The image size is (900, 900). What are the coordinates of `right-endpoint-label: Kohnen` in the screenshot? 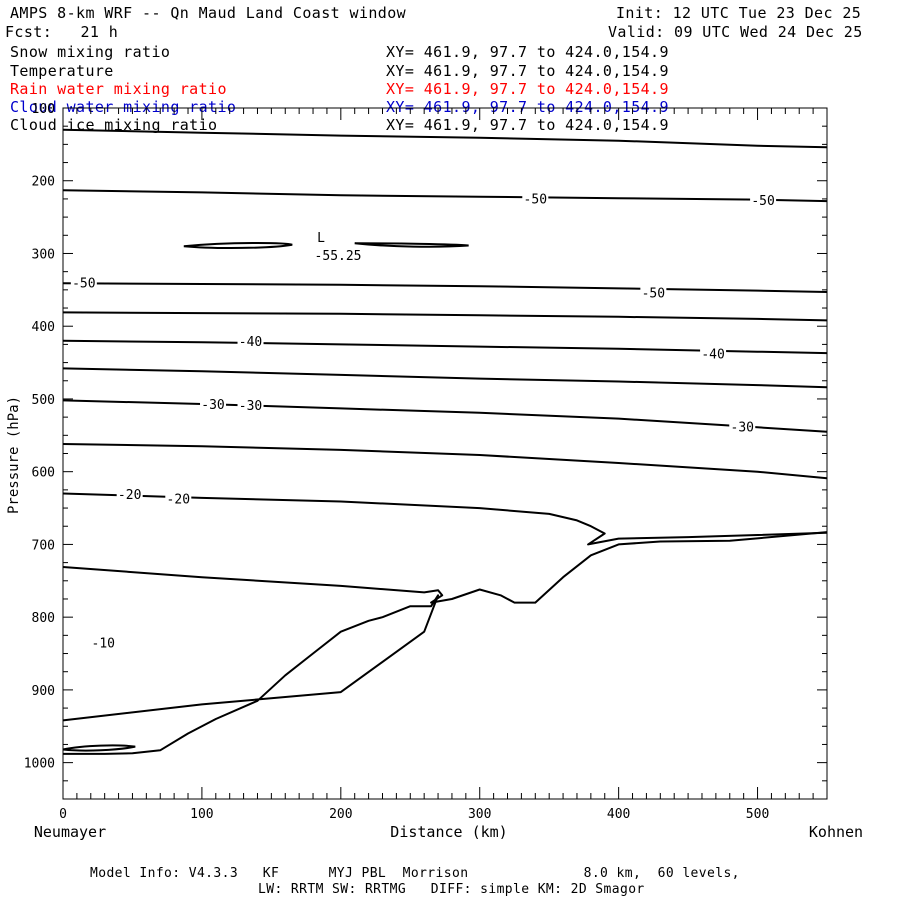 It's located at (836, 832).